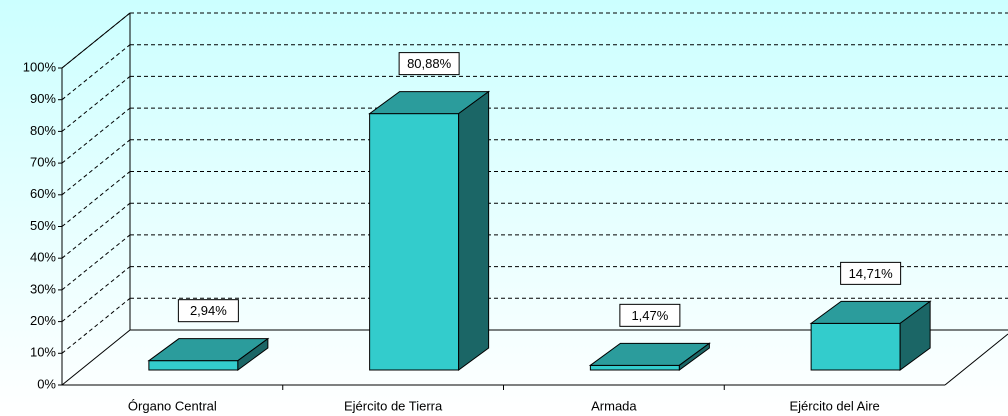 Image resolution: width=1008 pixels, height=416 pixels. I want to click on y-tick-label: 90%, so click(43, 98).